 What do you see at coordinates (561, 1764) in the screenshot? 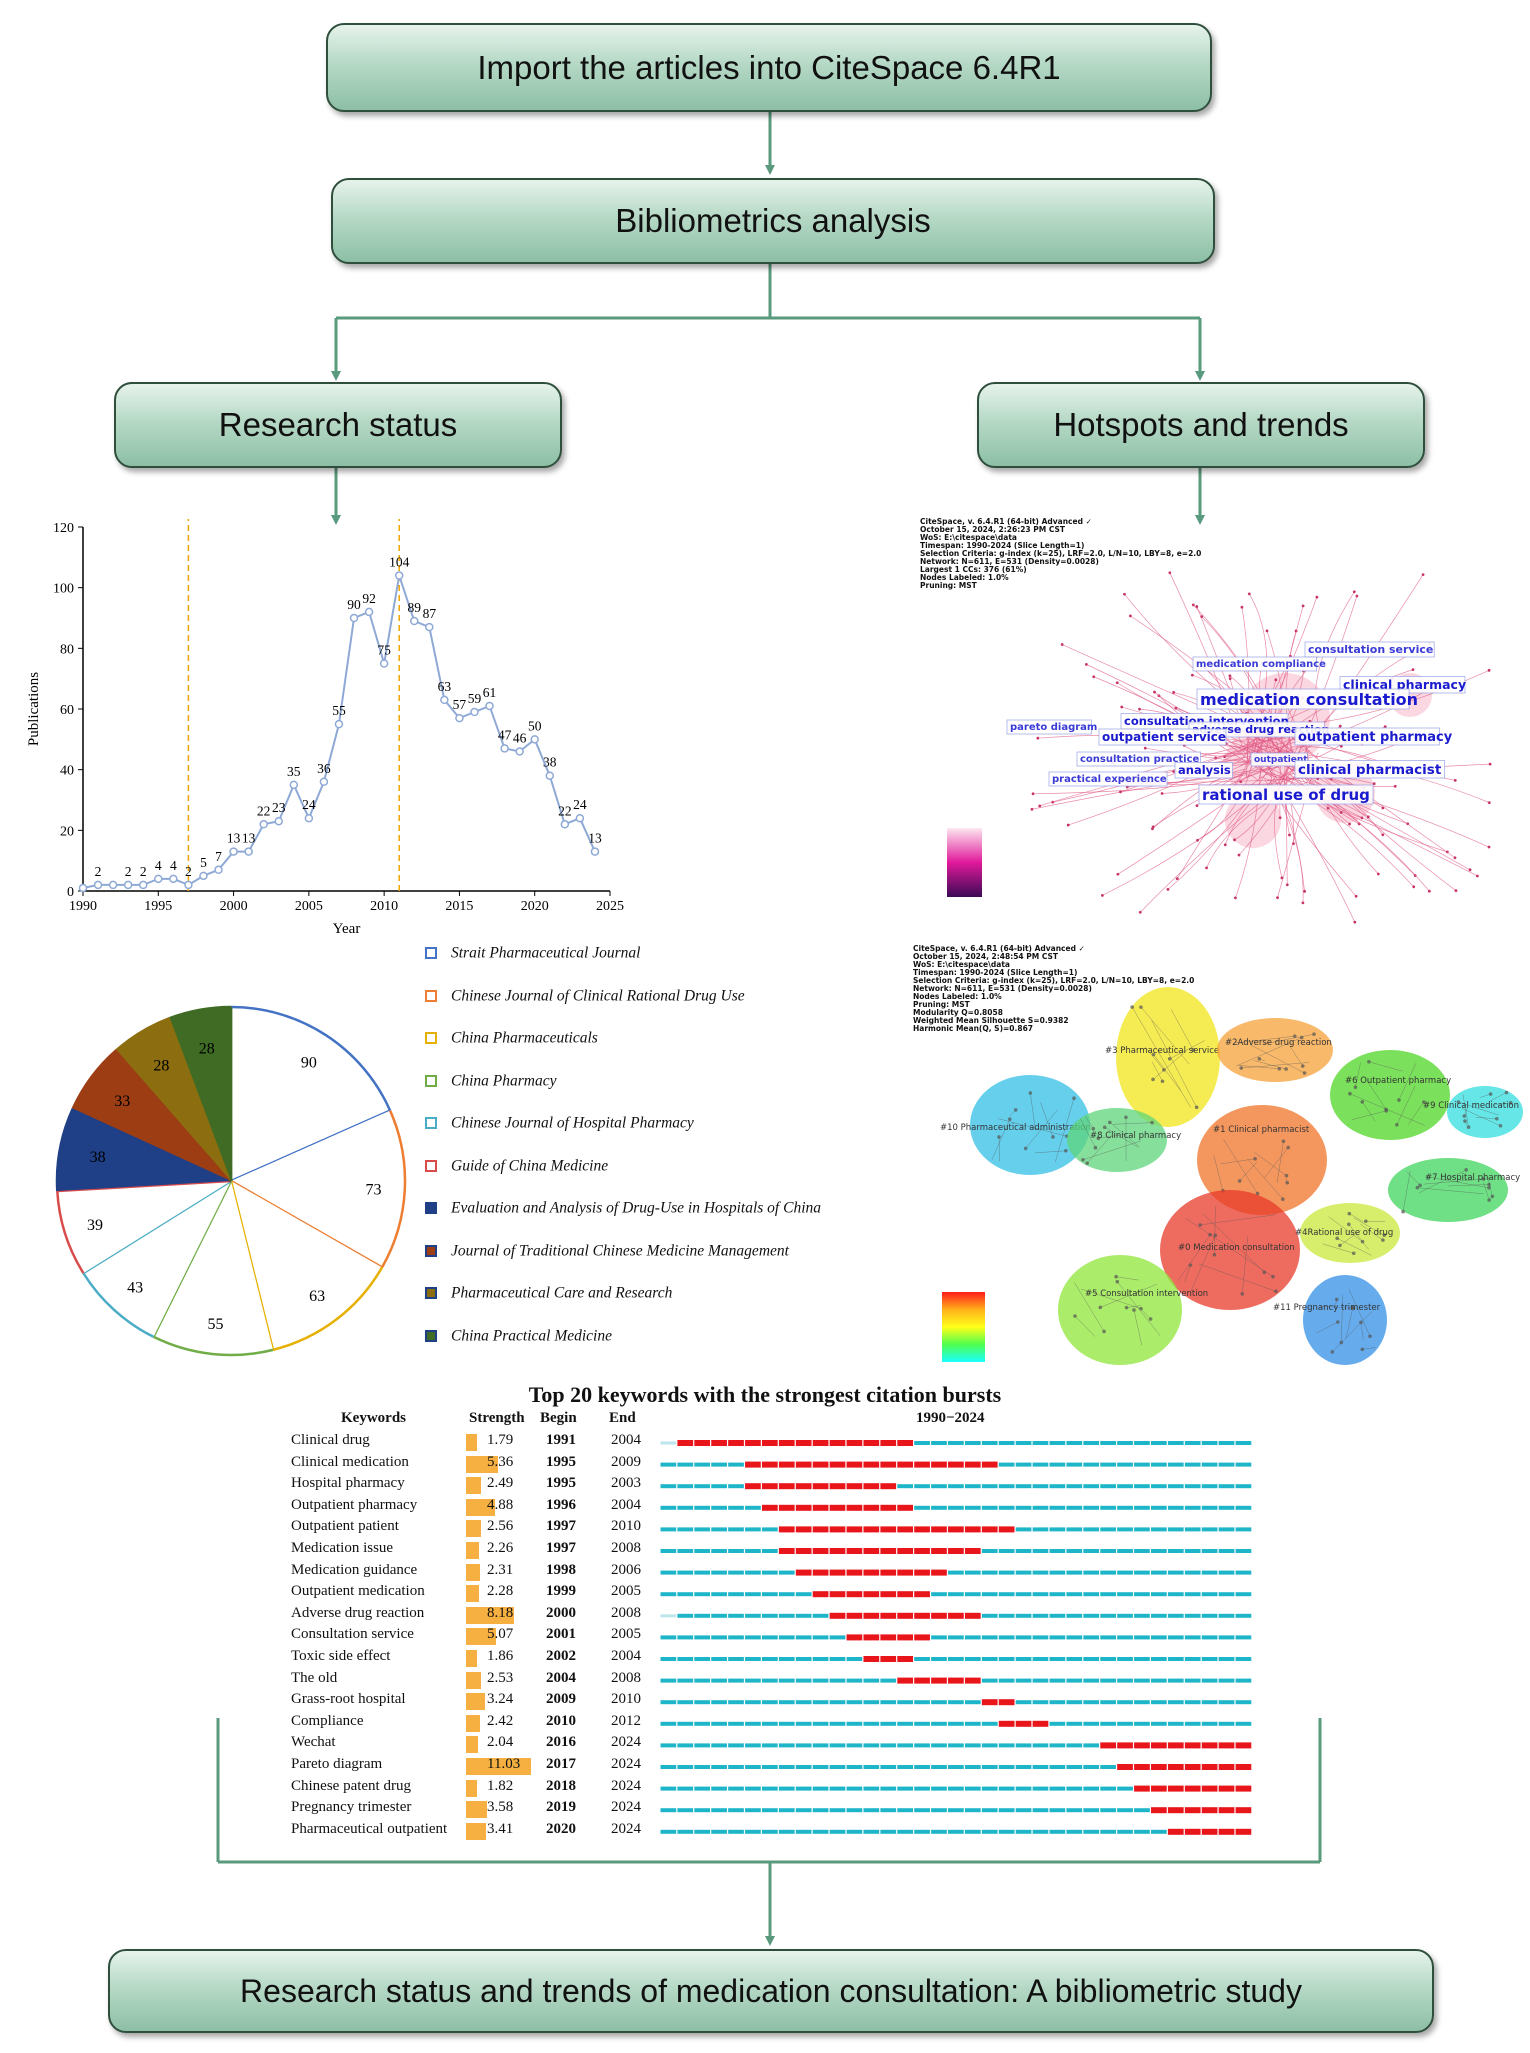
I see `burst-begin: 2017` at bounding box center [561, 1764].